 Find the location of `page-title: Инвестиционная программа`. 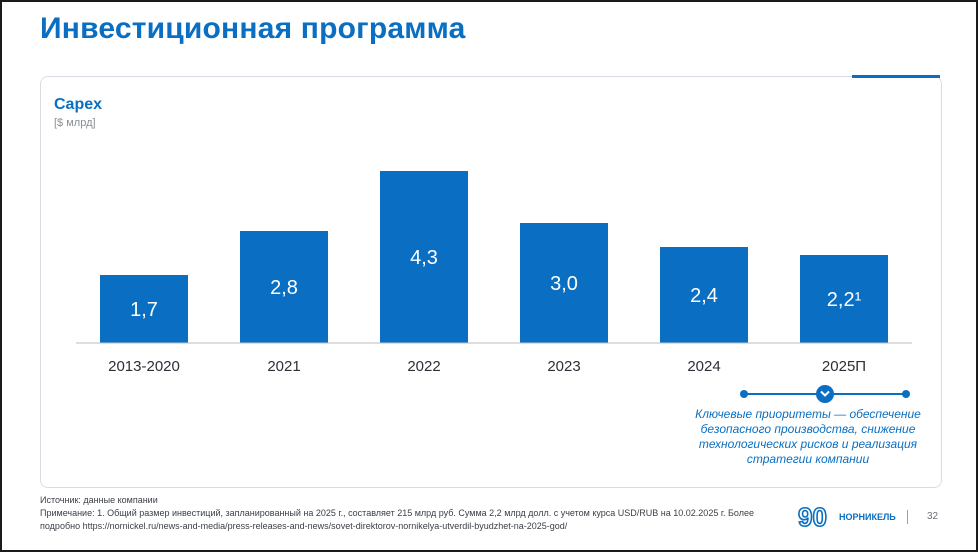

page-title: Инвестиционная программа is located at coordinates (253, 28).